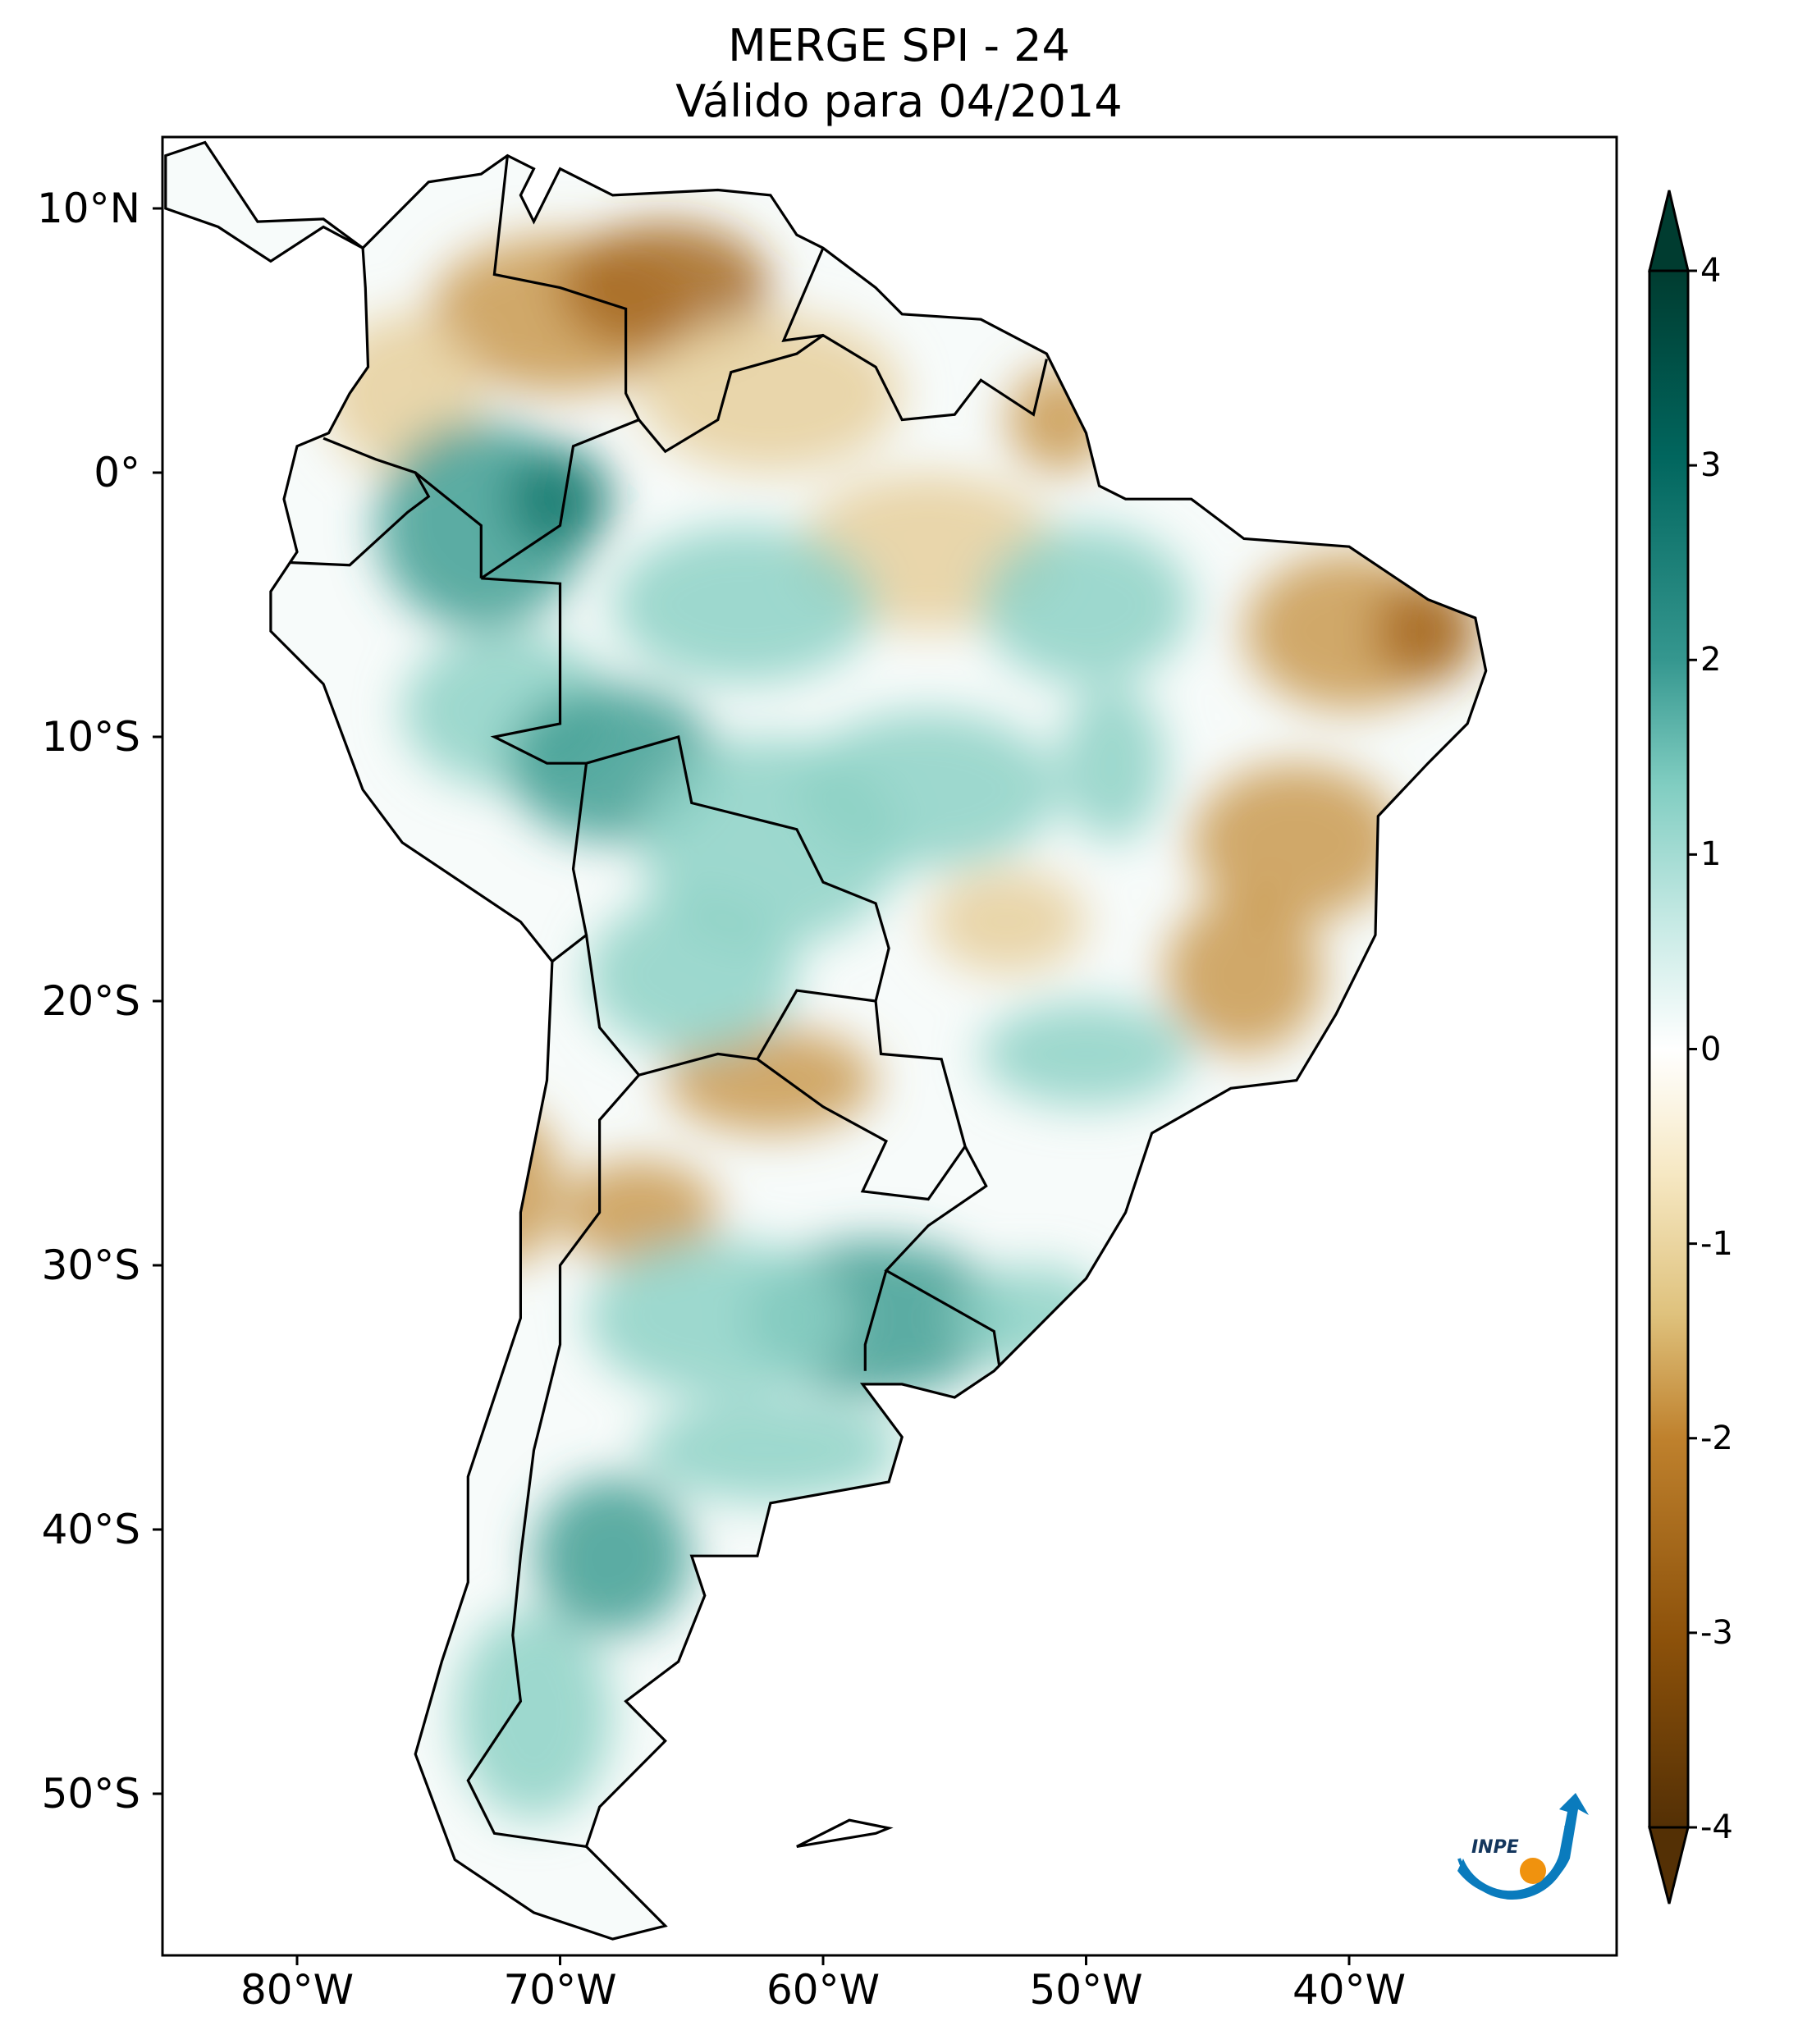  I want to click on colorbar-tick-label: 0, so click(1711, 1049).